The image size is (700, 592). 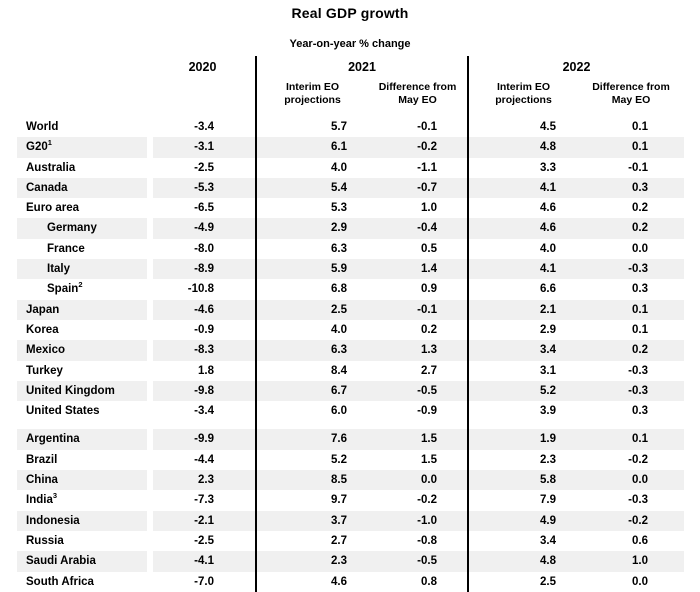 I want to click on value-cell: -10.8, so click(x=200, y=289).